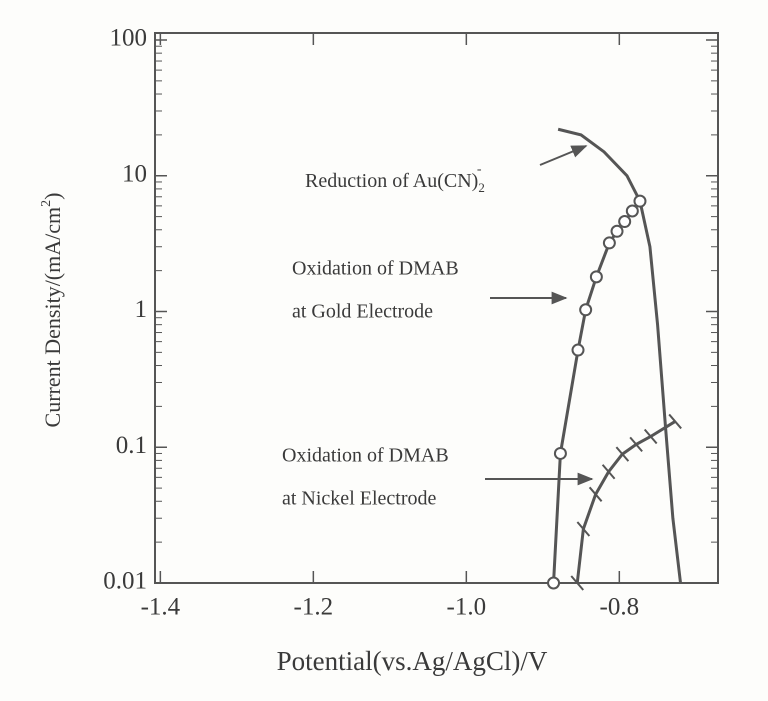 The image size is (768, 701). Describe the element at coordinates (52, 196) in the screenshot. I see `y-label-part: )` at that location.